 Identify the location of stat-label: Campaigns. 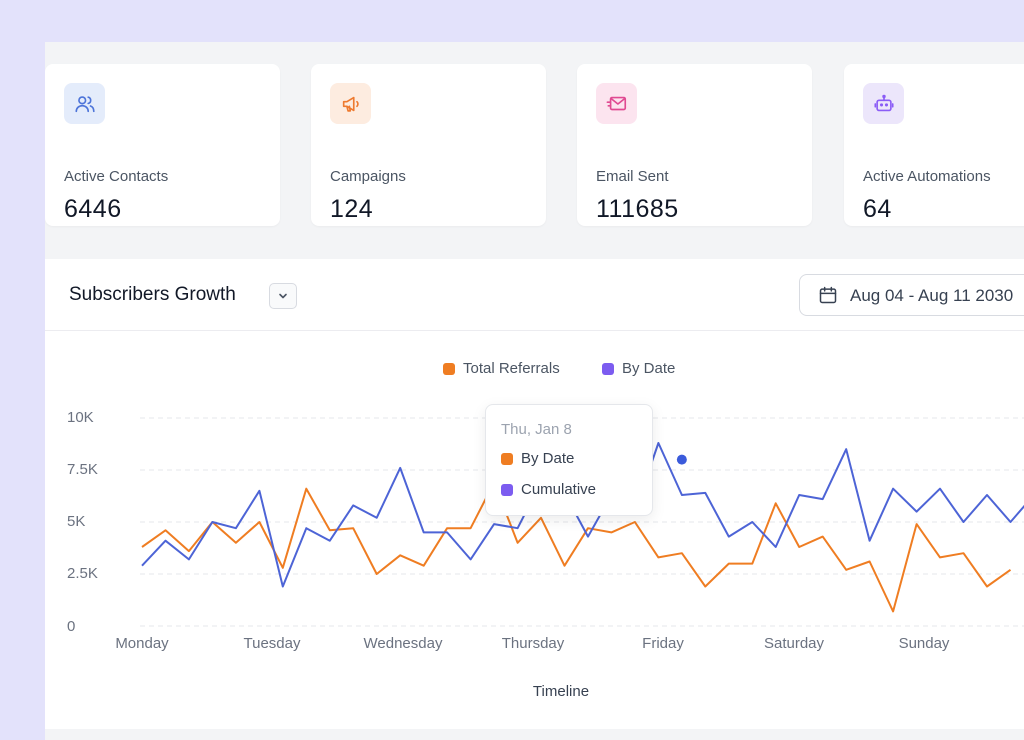
(368, 176).